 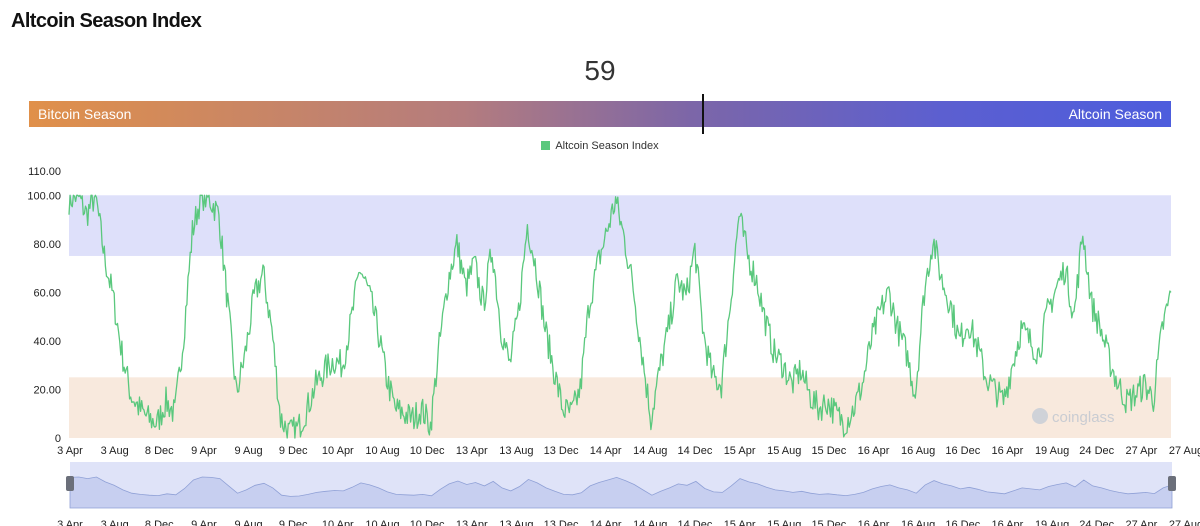 I want to click on x-tick-label: 14 Apr, so click(x=606, y=451).